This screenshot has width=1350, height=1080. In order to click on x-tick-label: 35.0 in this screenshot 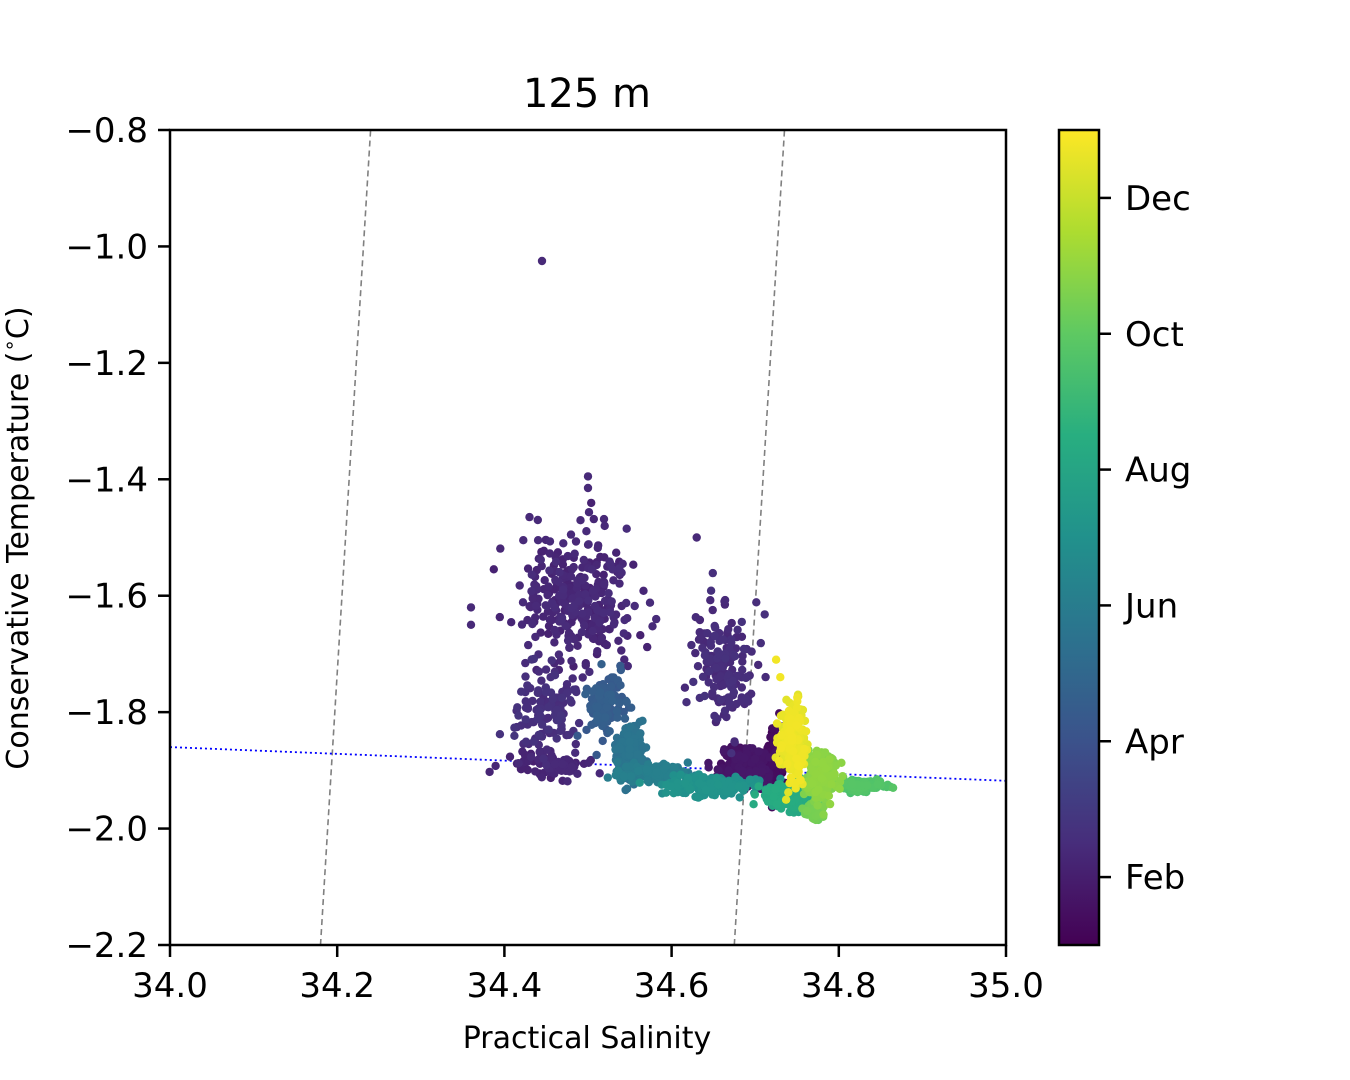, I will do `click(1006, 986)`.